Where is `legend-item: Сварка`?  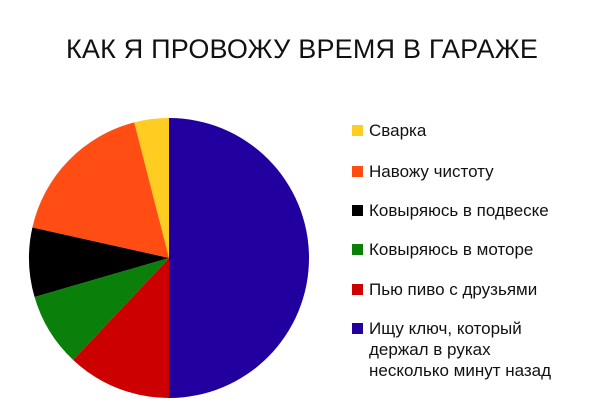
legend-item: Сварка is located at coordinates (389, 130).